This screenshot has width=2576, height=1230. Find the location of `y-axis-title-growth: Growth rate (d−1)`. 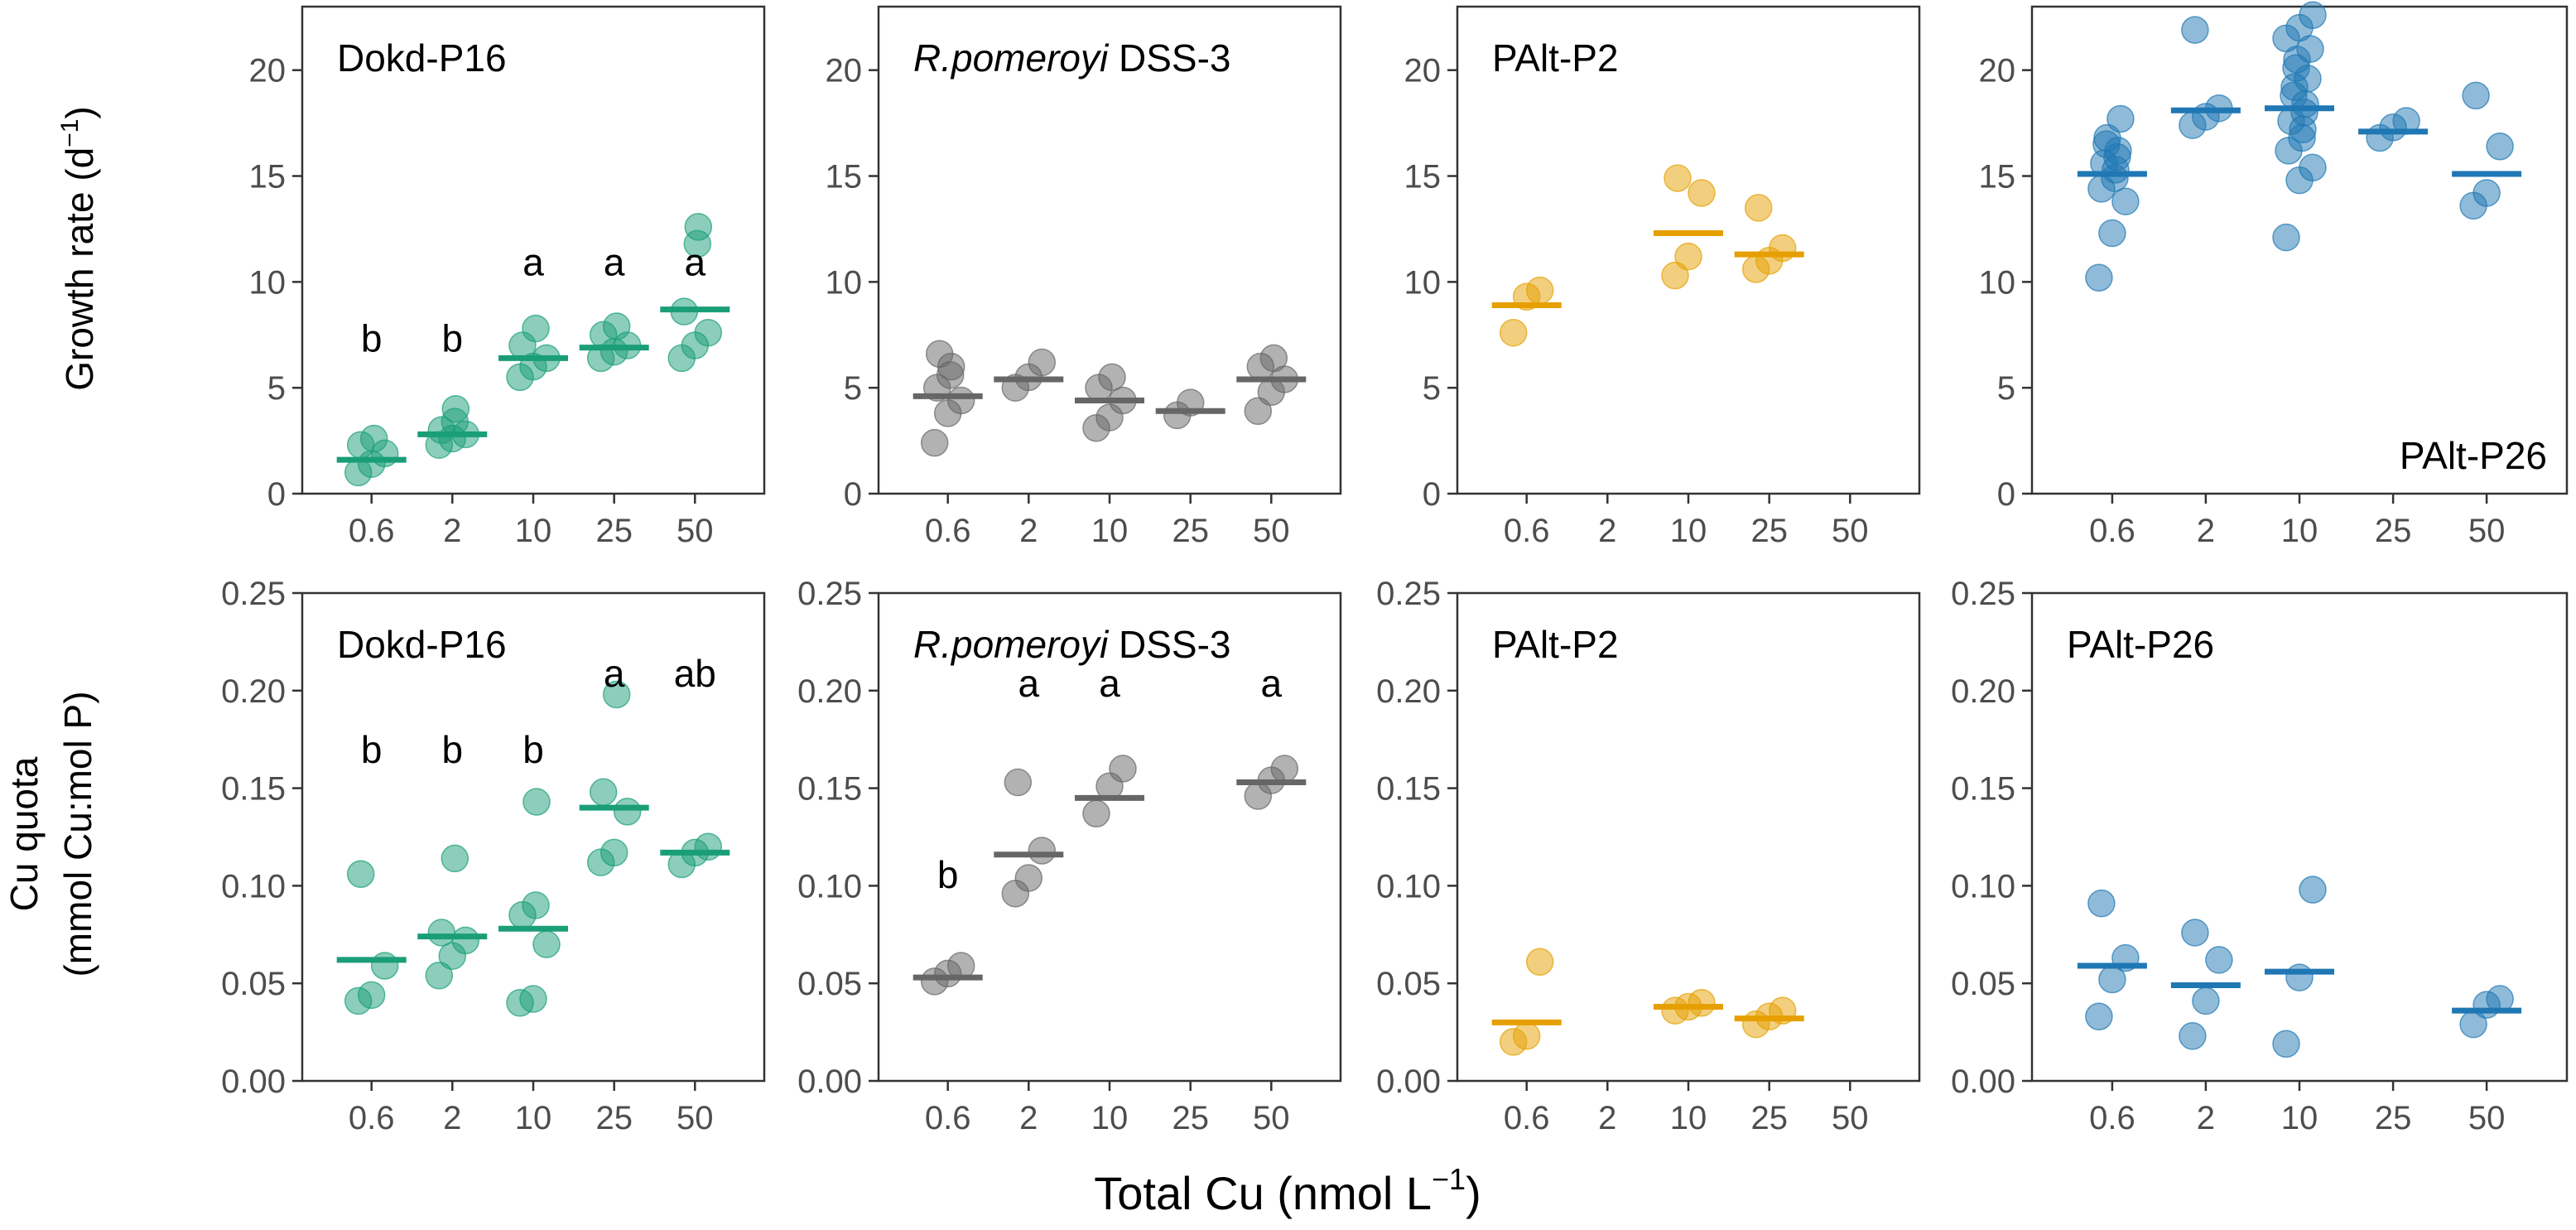

y-axis-title-growth: Growth rate (d−1) is located at coordinates (78, 248).